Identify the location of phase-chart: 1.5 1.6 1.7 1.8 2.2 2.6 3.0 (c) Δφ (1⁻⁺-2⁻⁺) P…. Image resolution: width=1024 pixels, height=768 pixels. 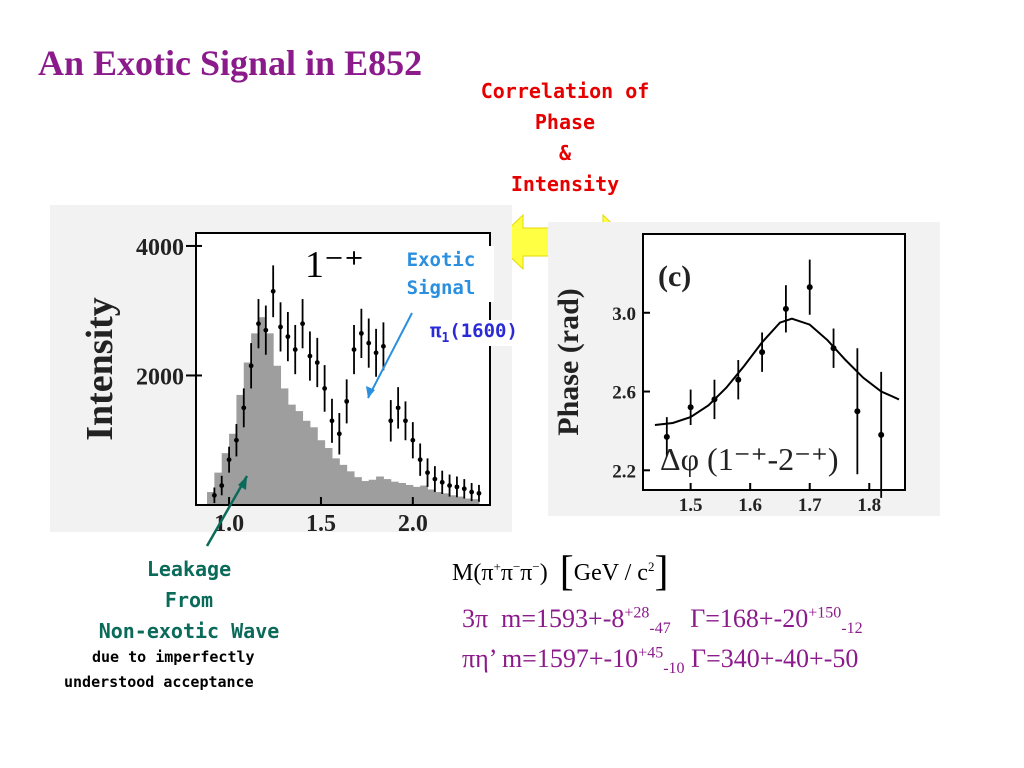
(744, 369).